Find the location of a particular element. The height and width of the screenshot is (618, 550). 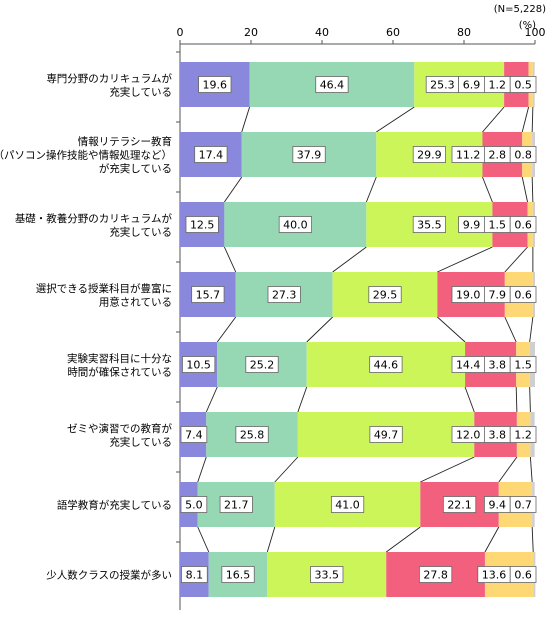

data-label: 27.3 is located at coordinates (284, 295).